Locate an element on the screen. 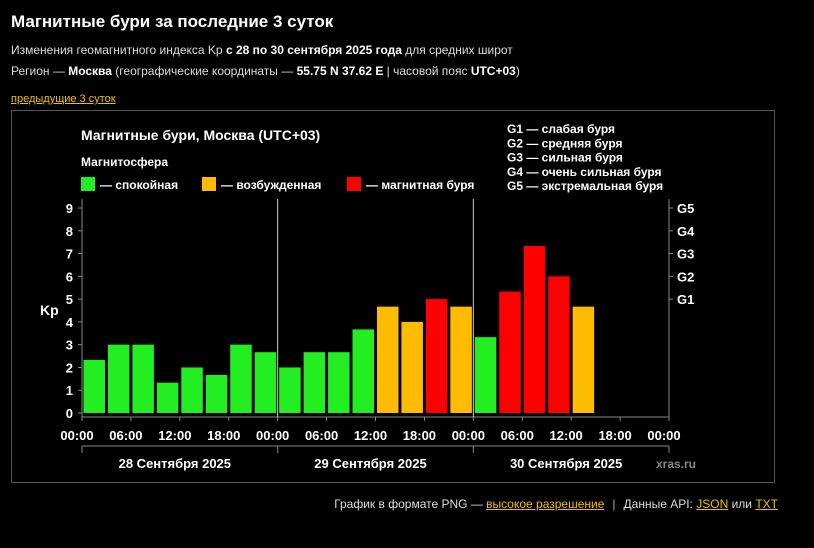  watermark: xras.ru is located at coordinates (676, 464).